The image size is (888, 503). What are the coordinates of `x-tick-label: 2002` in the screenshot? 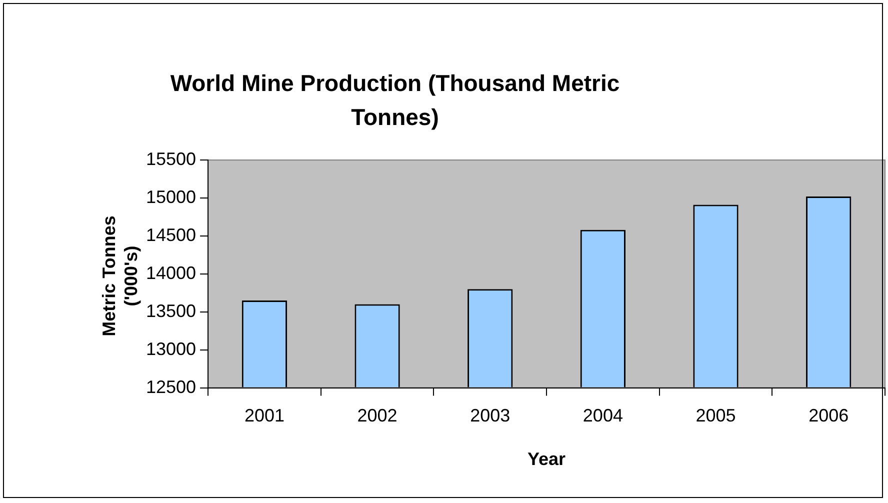 It's located at (377, 416).